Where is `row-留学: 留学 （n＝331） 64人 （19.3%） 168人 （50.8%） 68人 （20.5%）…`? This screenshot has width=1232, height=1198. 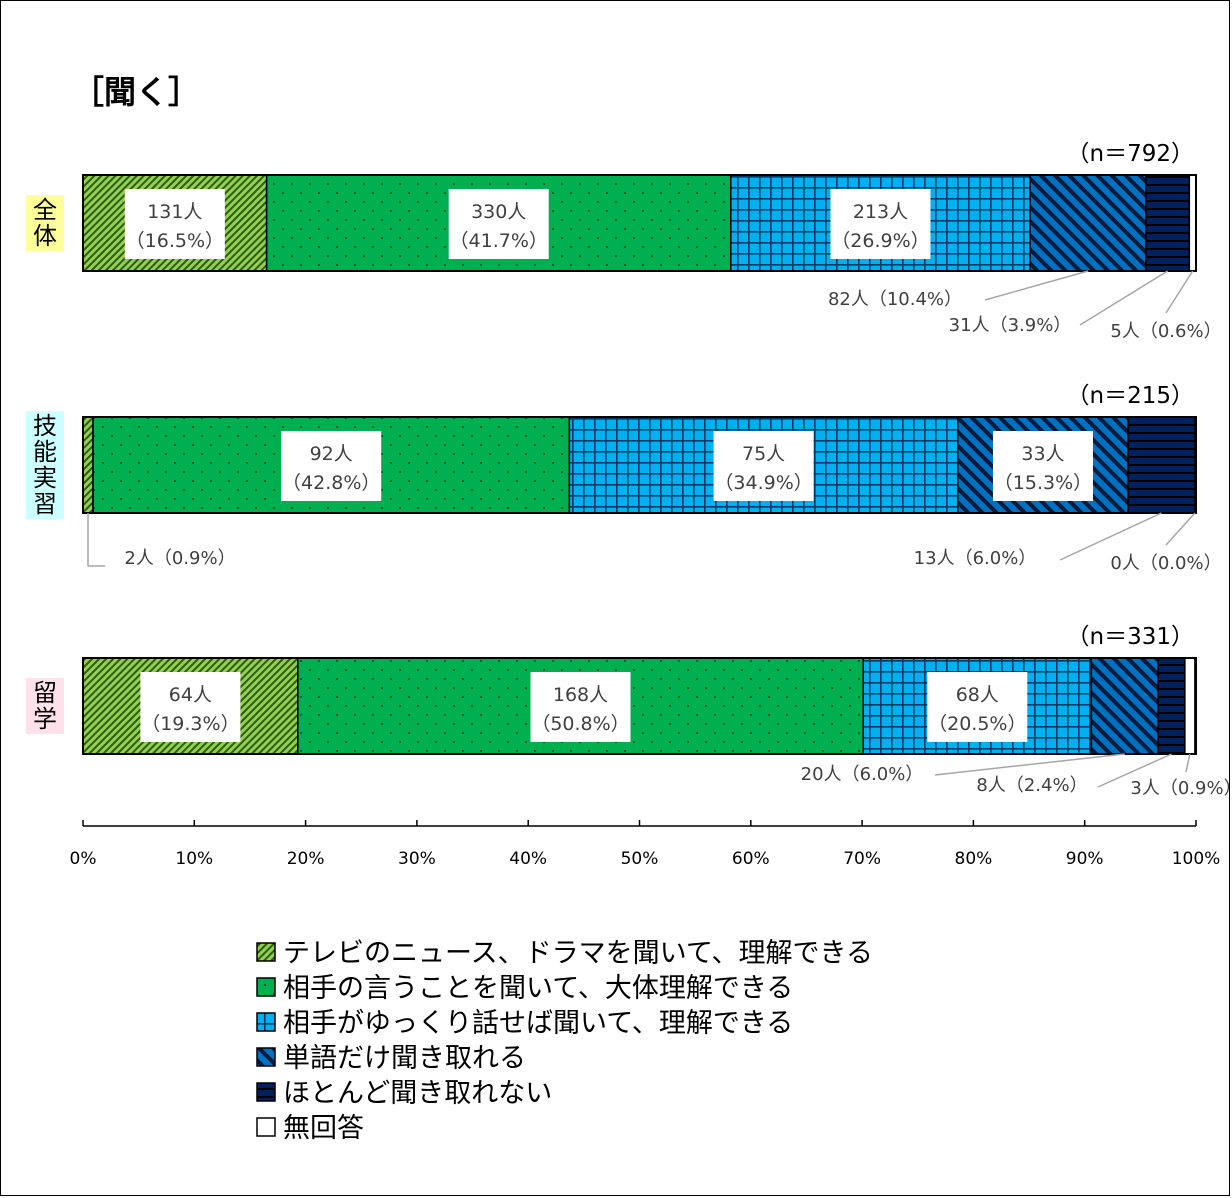 row-留学: 留学 （n＝331） 64人 （19.3%） 168人 （50.8%） 68人 （20.5%）… is located at coordinates (629, 711).